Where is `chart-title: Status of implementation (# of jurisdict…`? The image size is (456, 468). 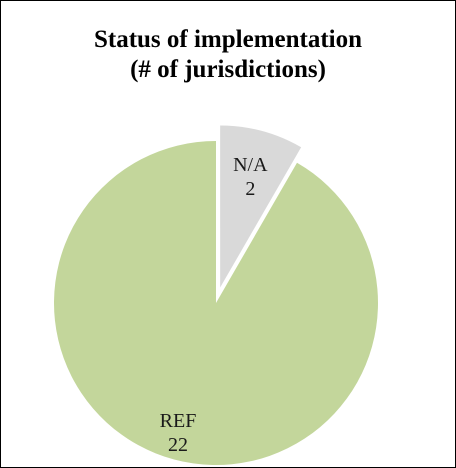 chart-title: Status of implementation (# of jurisdict… is located at coordinates (228, 55).